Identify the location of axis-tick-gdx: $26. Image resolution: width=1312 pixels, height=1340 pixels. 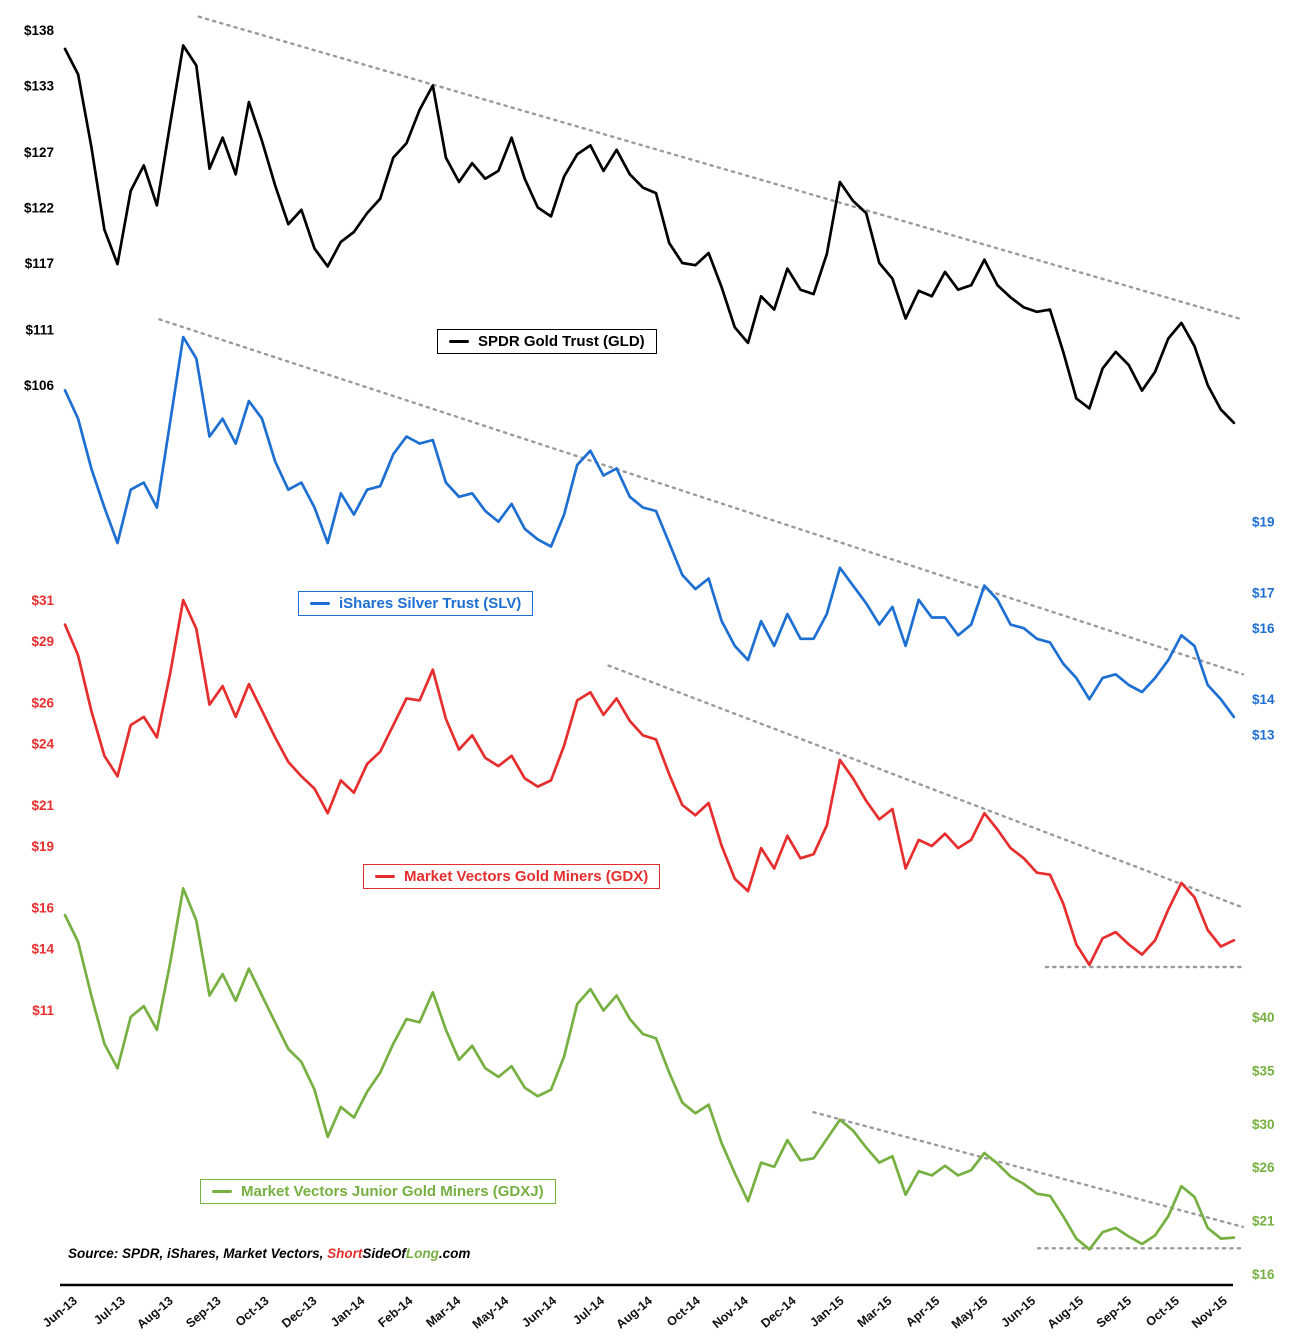
(42, 703).